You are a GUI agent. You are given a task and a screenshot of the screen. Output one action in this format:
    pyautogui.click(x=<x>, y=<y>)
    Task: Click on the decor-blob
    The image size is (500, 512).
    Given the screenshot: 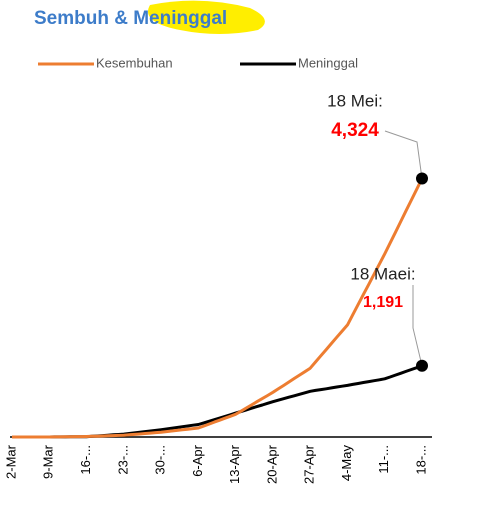 What is the action you would take?
    pyautogui.click(x=206, y=17)
    